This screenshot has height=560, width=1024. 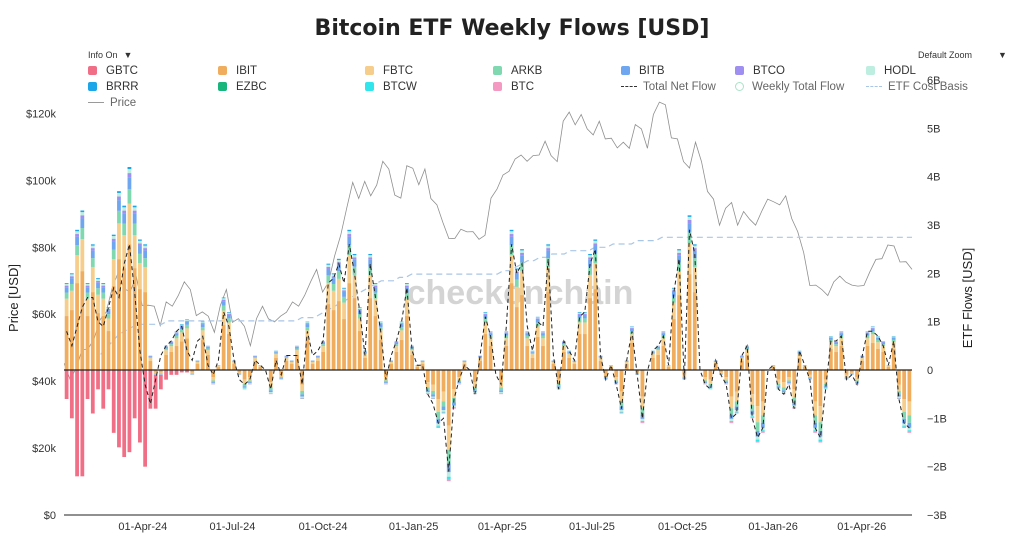 I want to click on legend-item-btcw: BTCW, so click(x=391, y=87).